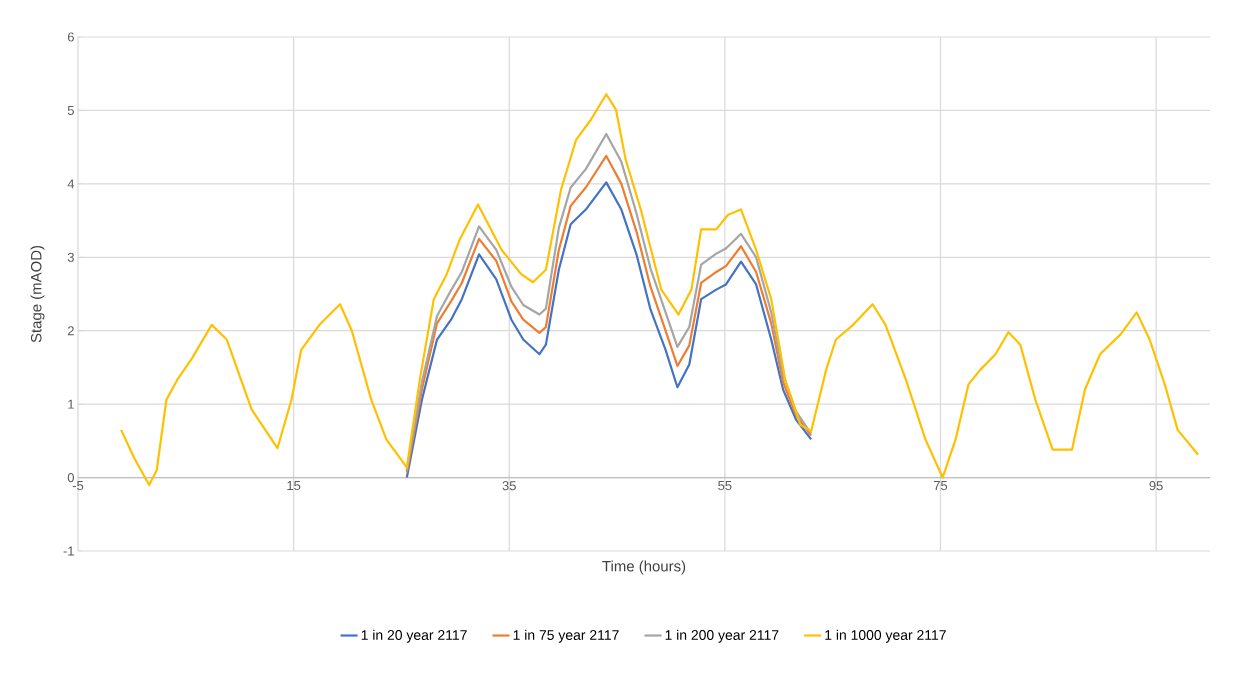  What do you see at coordinates (885, 636) in the screenshot?
I see `legend-label: 1 in 1000 year 2117` at bounding box center [885, 636].